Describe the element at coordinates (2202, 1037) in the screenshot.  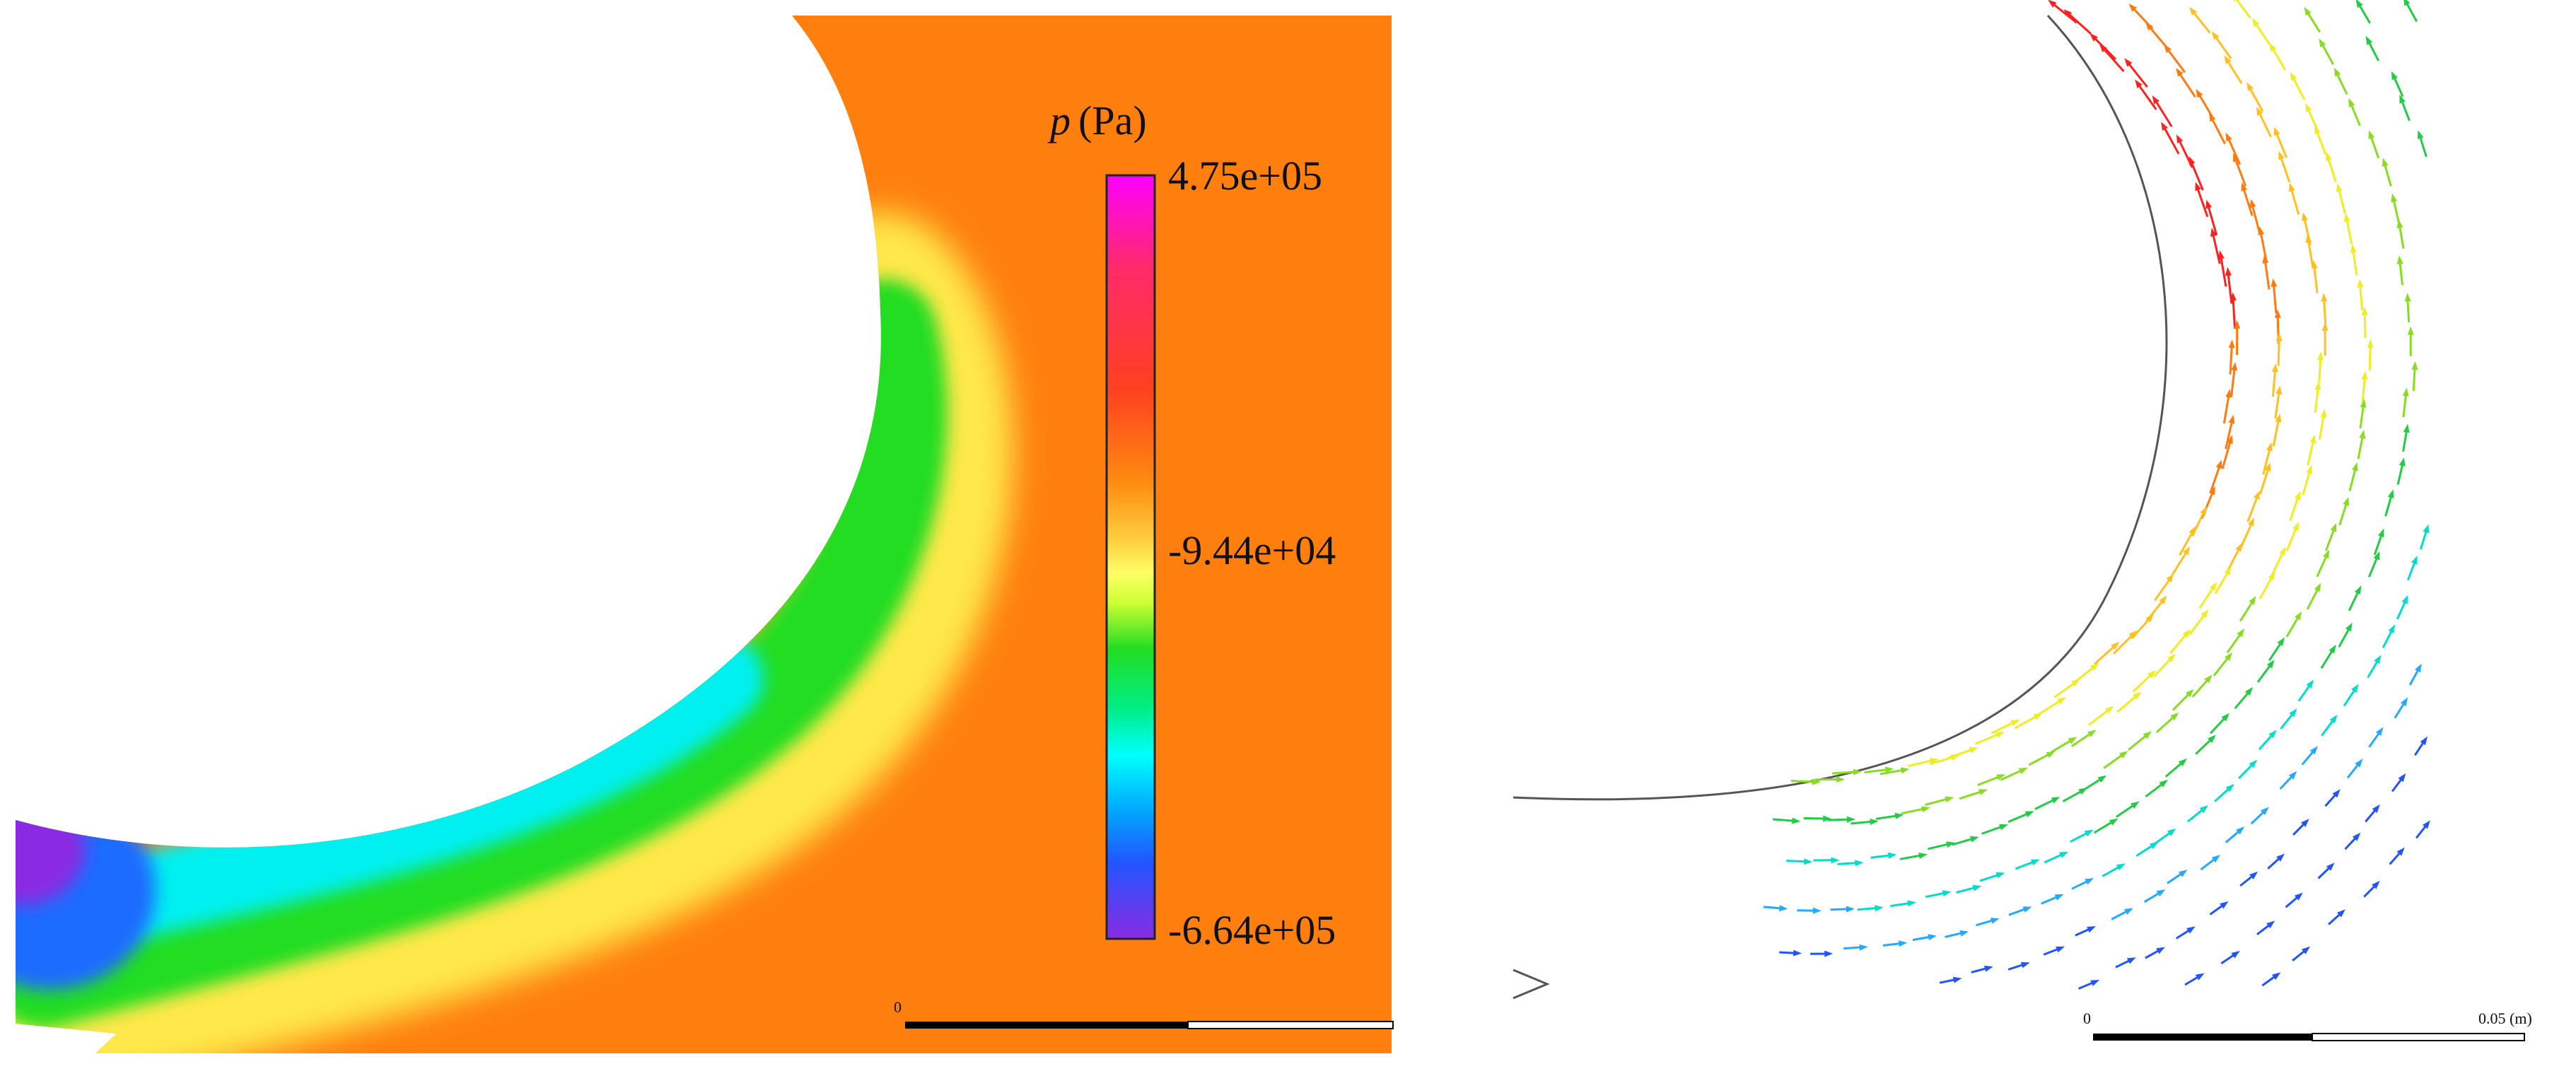
I see `scale-bar-filled-right` at that location.